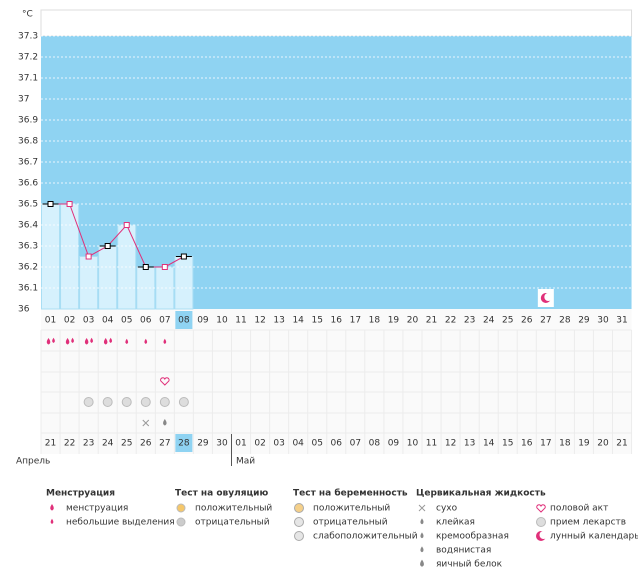 The height and width of the screenshot is (578, 638). I want to click on date-label: 06, so click(337, 444).